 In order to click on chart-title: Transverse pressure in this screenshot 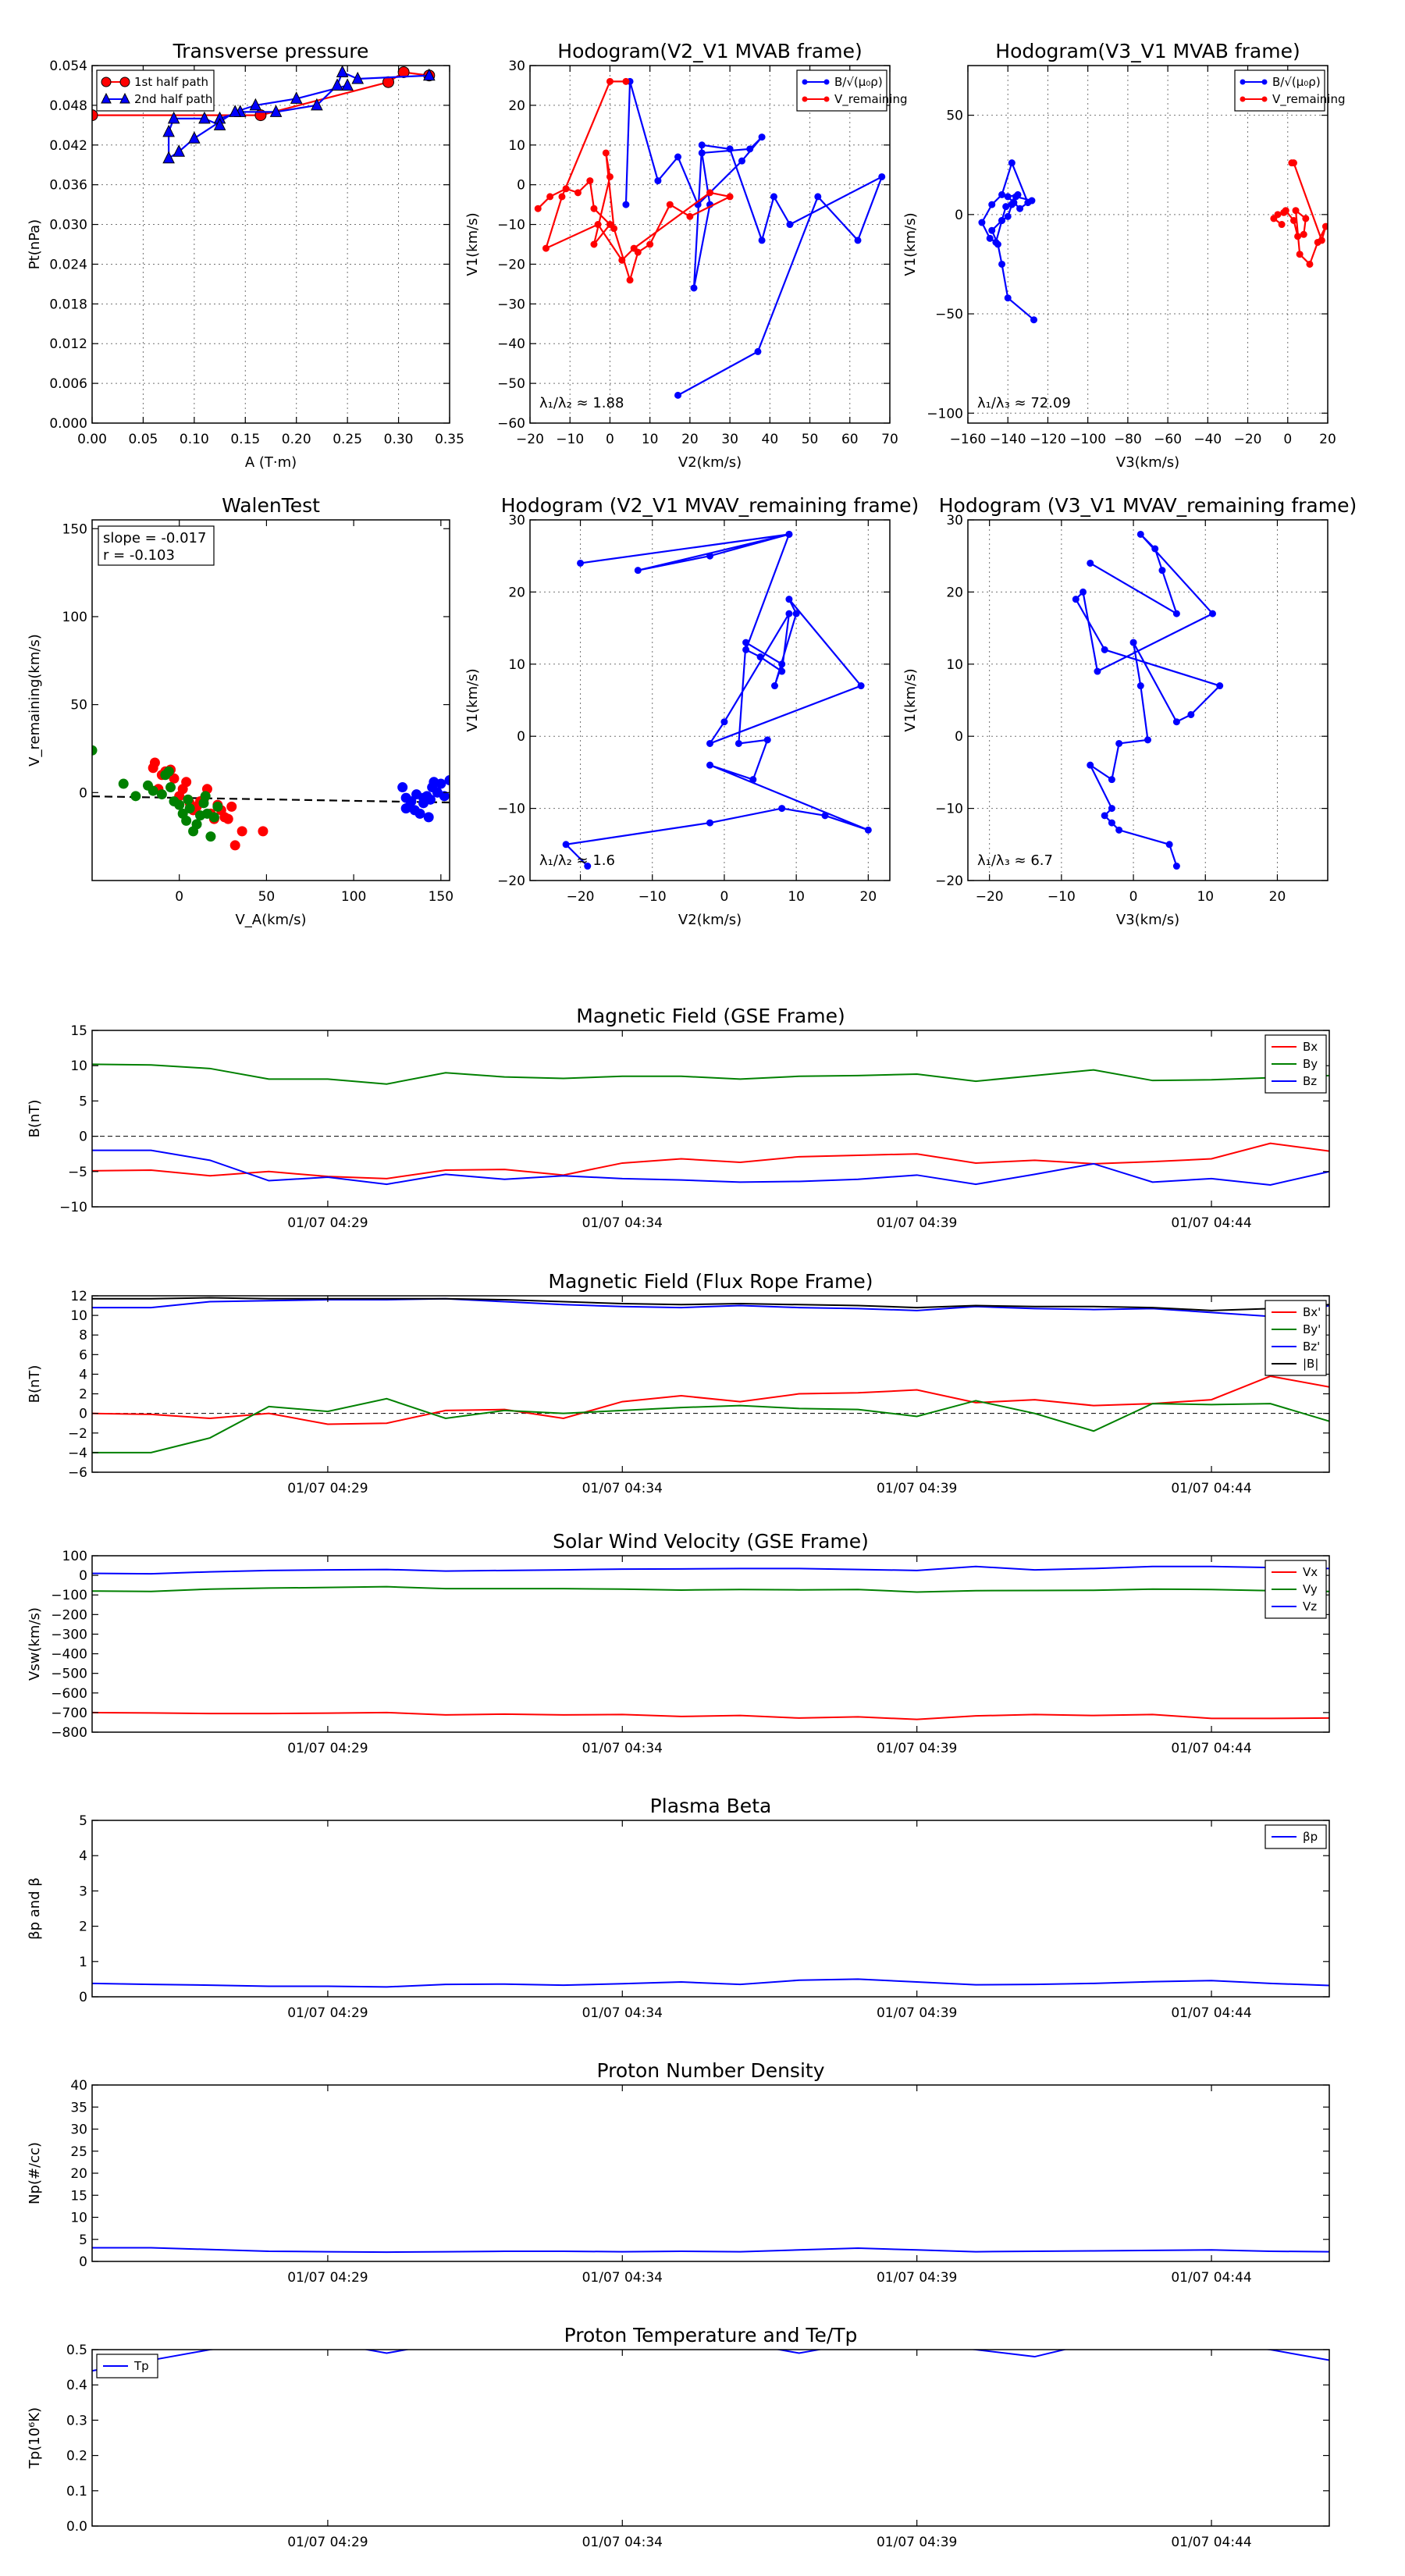, I will do `click(271, 51)`.